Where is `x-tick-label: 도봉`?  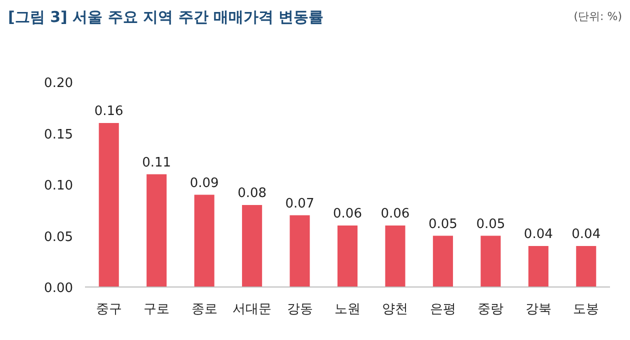
x-tick-label: 도봉 is located at coordinates (586, 309).